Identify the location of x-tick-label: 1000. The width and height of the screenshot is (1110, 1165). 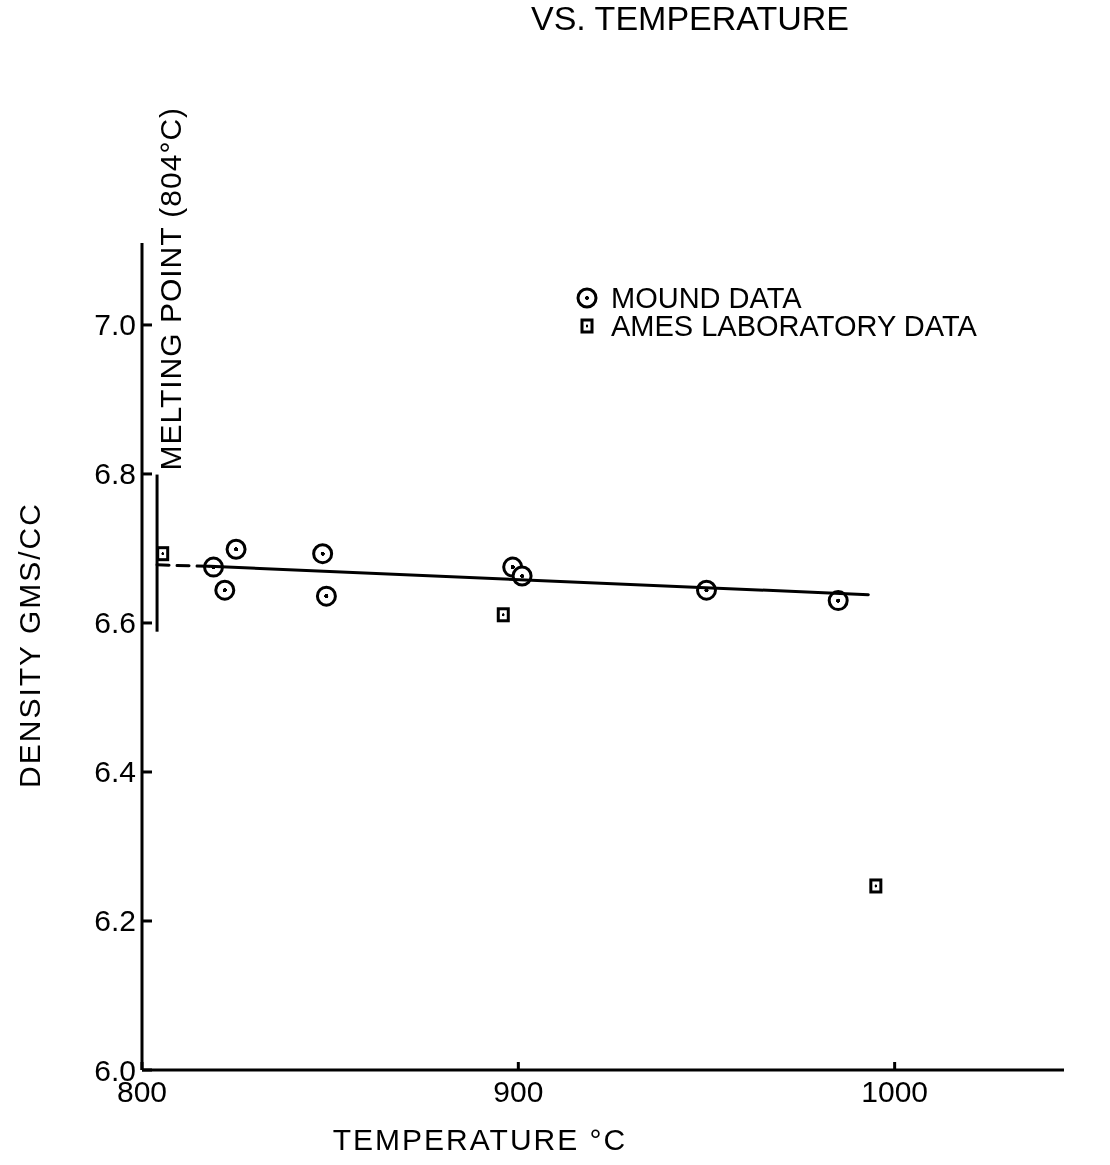
(895, 1091).